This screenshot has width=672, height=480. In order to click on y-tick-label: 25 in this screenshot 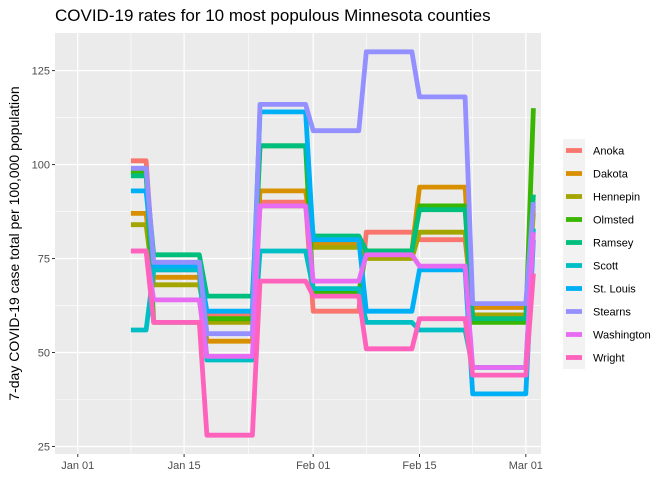, I will do `click(44, 447)`.